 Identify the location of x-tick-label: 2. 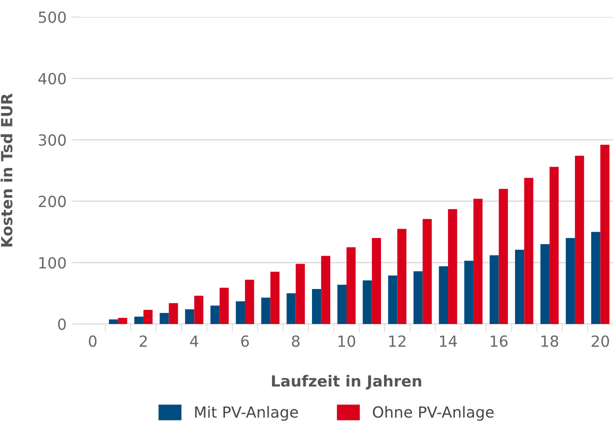
(143, 341).